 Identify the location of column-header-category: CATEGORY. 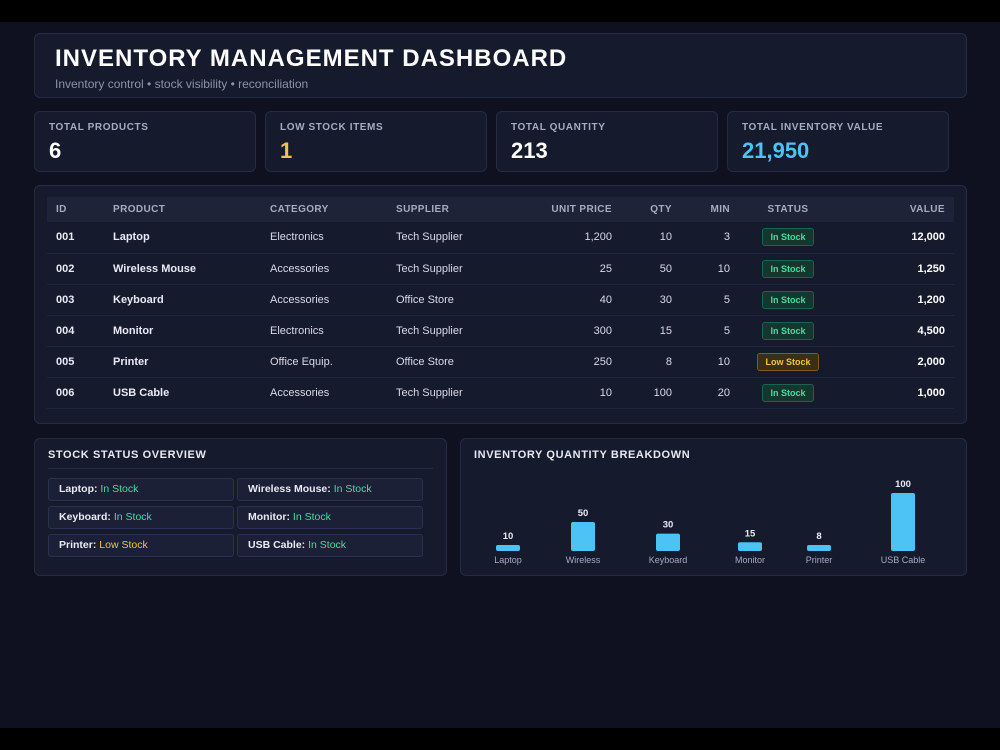
(299, 209).